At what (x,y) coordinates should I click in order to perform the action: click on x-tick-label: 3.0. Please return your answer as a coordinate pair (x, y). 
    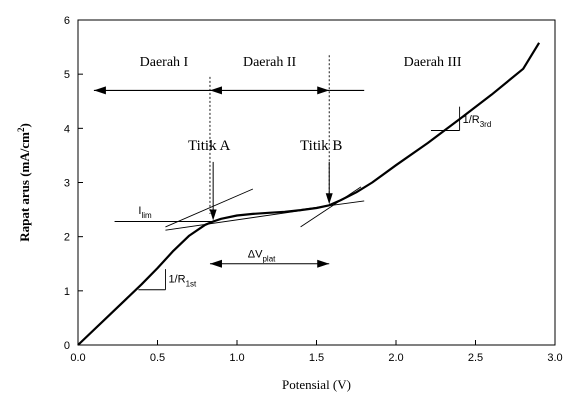
    Looking at the image, I should click on (554, 358).